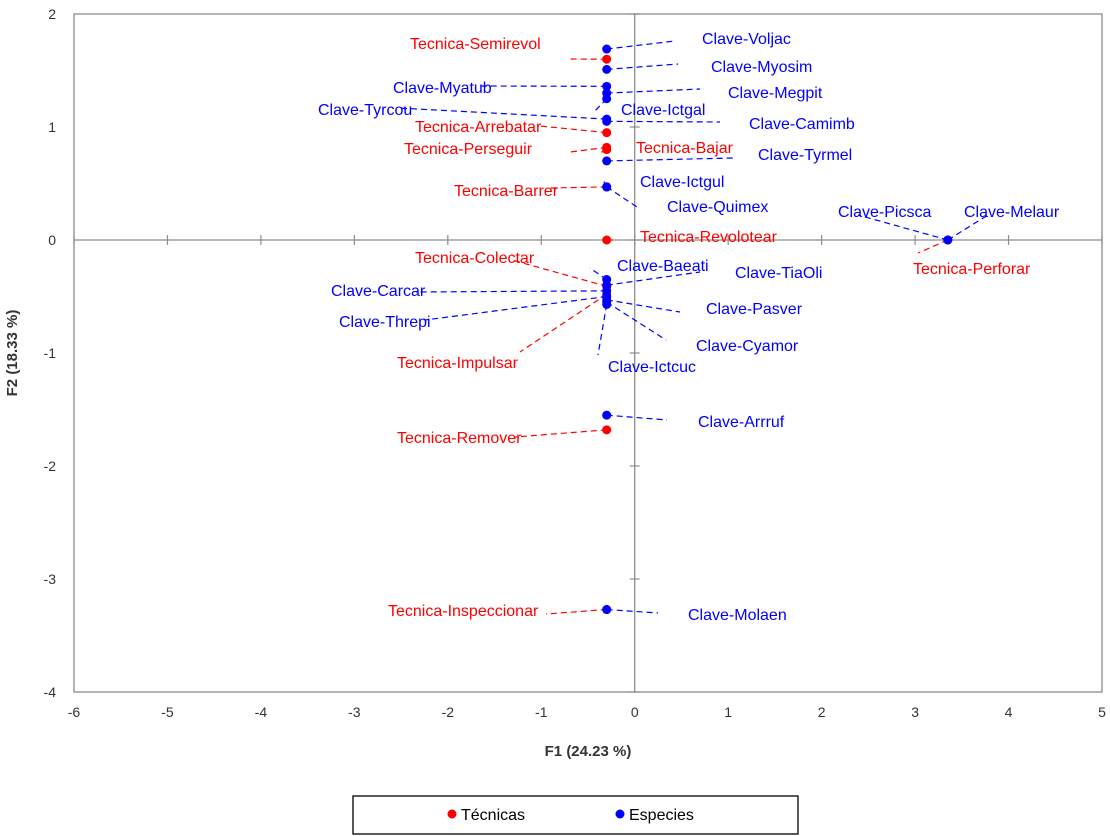 The width and height of the screenshot is (1110, 836). Describe the element at coordinates (652, 367) in the screenshot. I see `point-label-clave-ictcuc: Clave-Ictcuc` at that location.